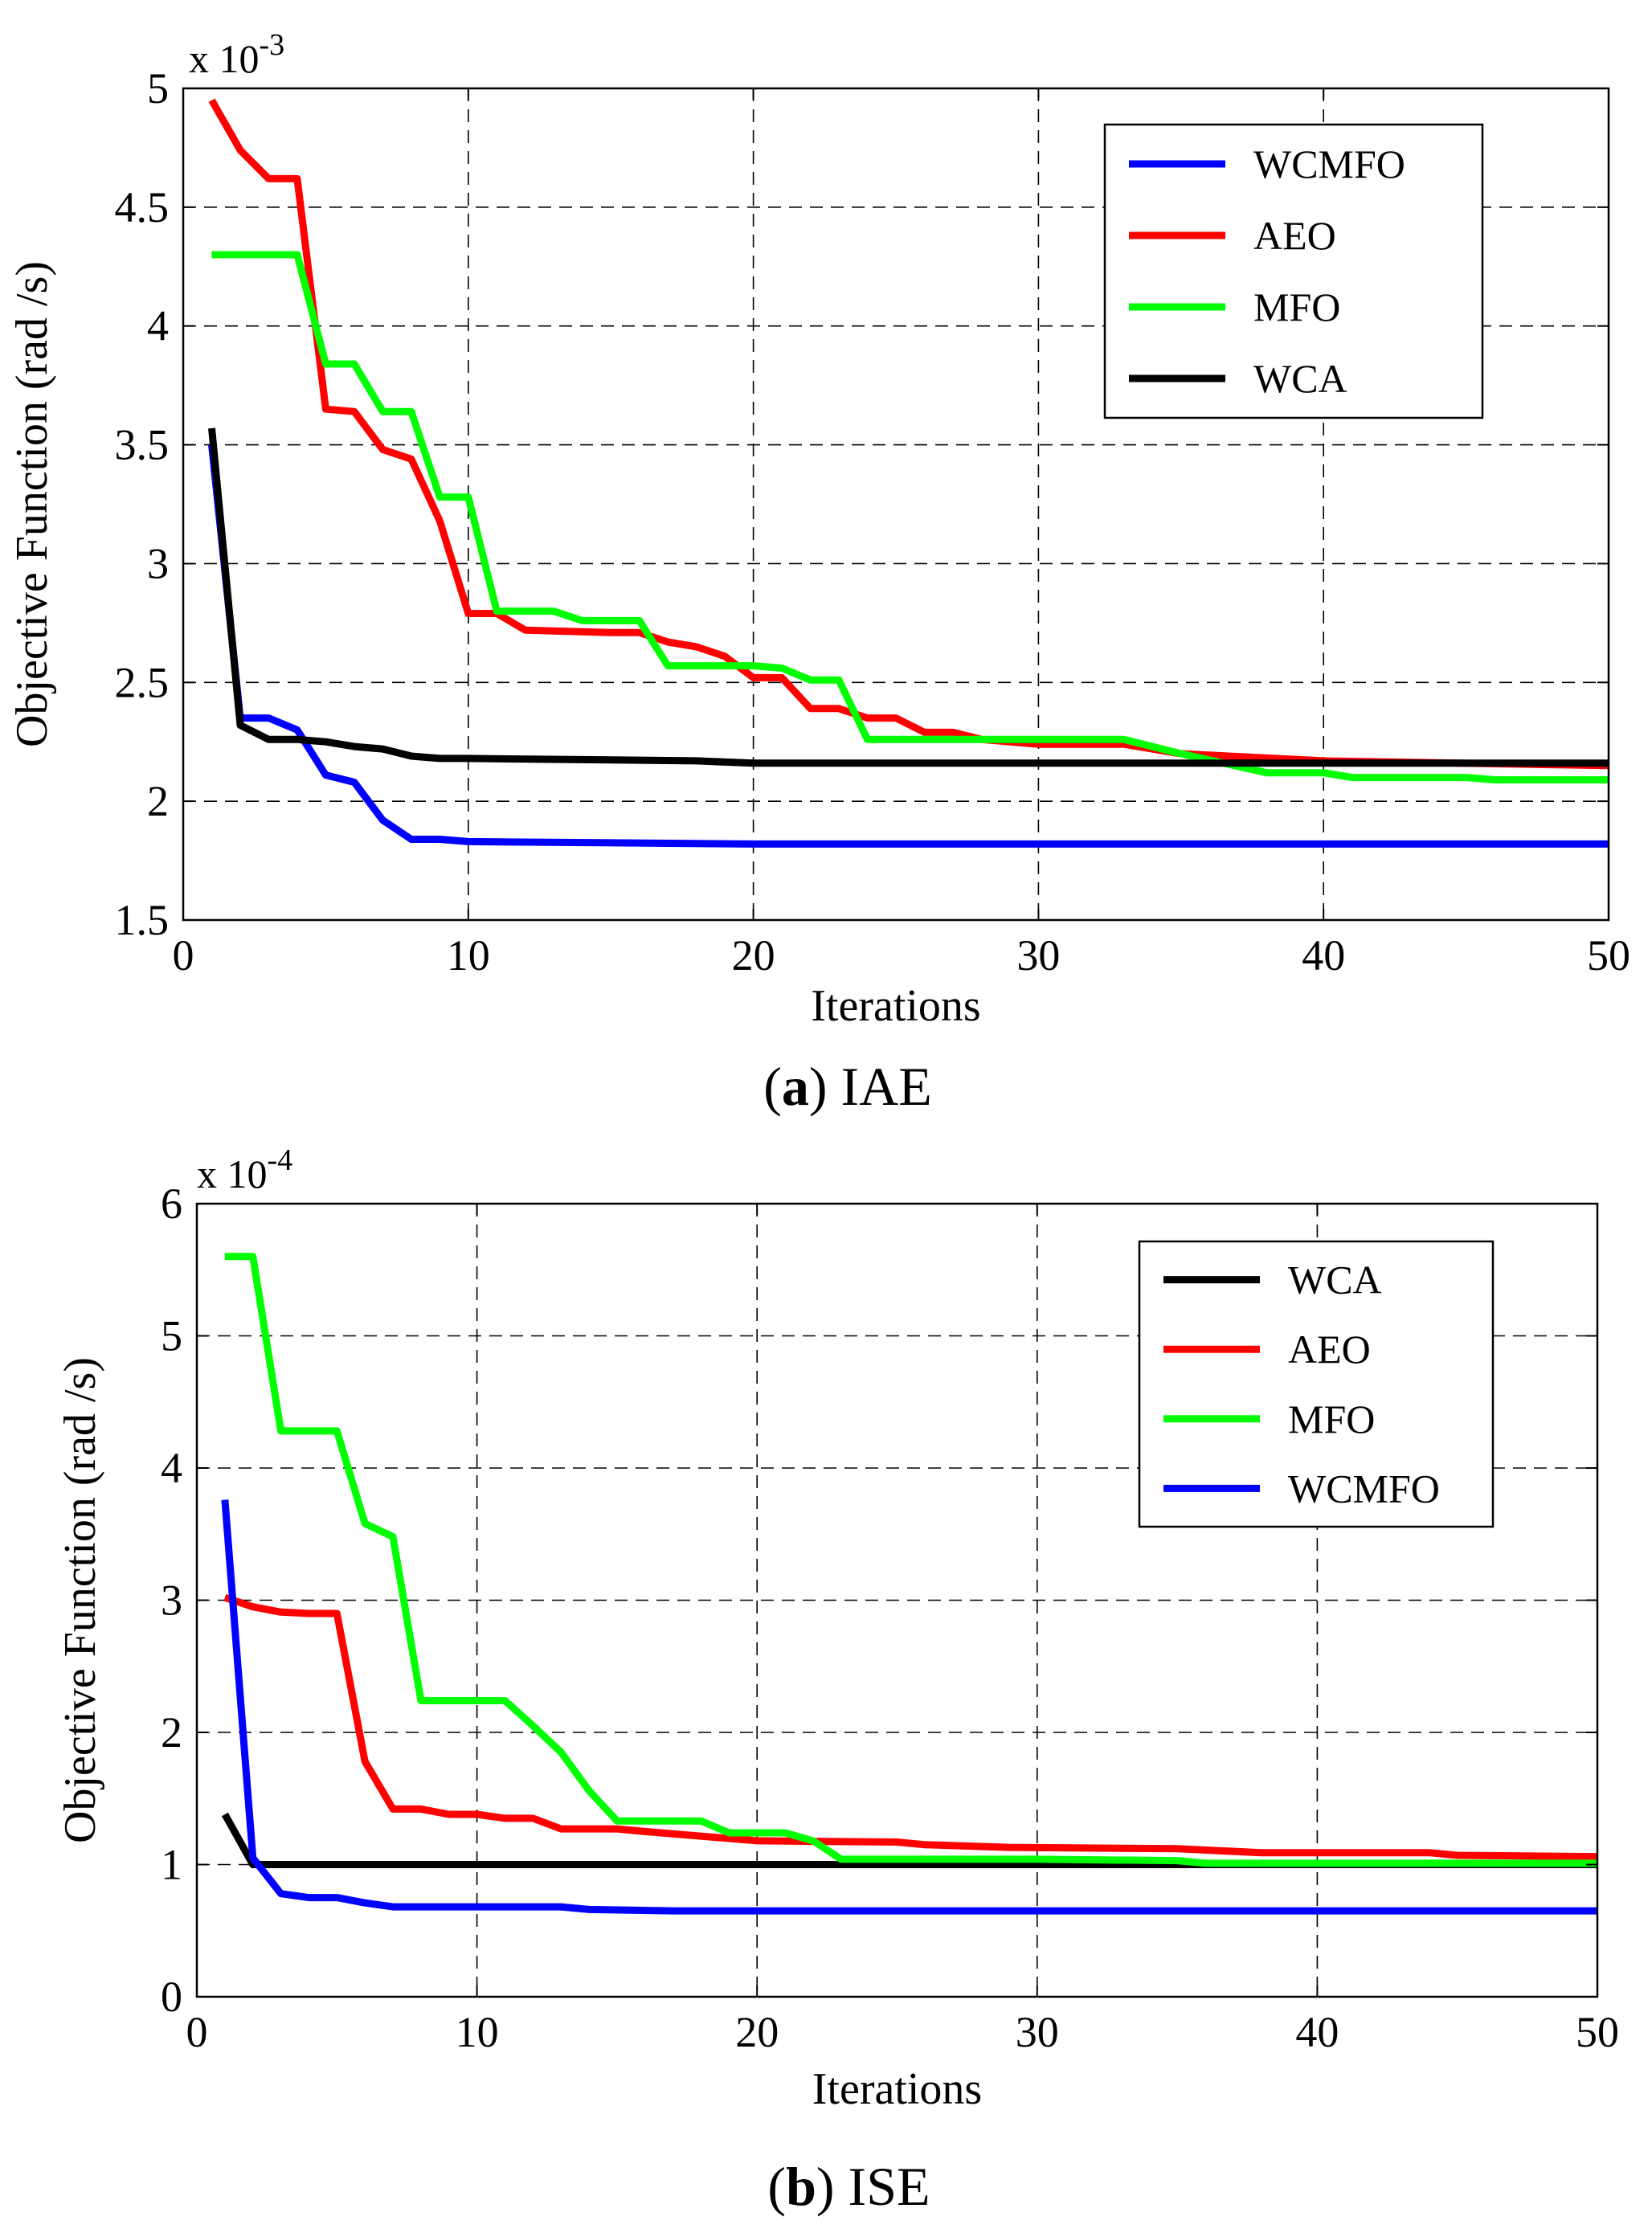 The width and height of the screenshot is (1652, 2237). Describe the element at coordinates (757, 2032) in the screenshot. I see `chart-ise-xtick-label-2: 20` at that location.